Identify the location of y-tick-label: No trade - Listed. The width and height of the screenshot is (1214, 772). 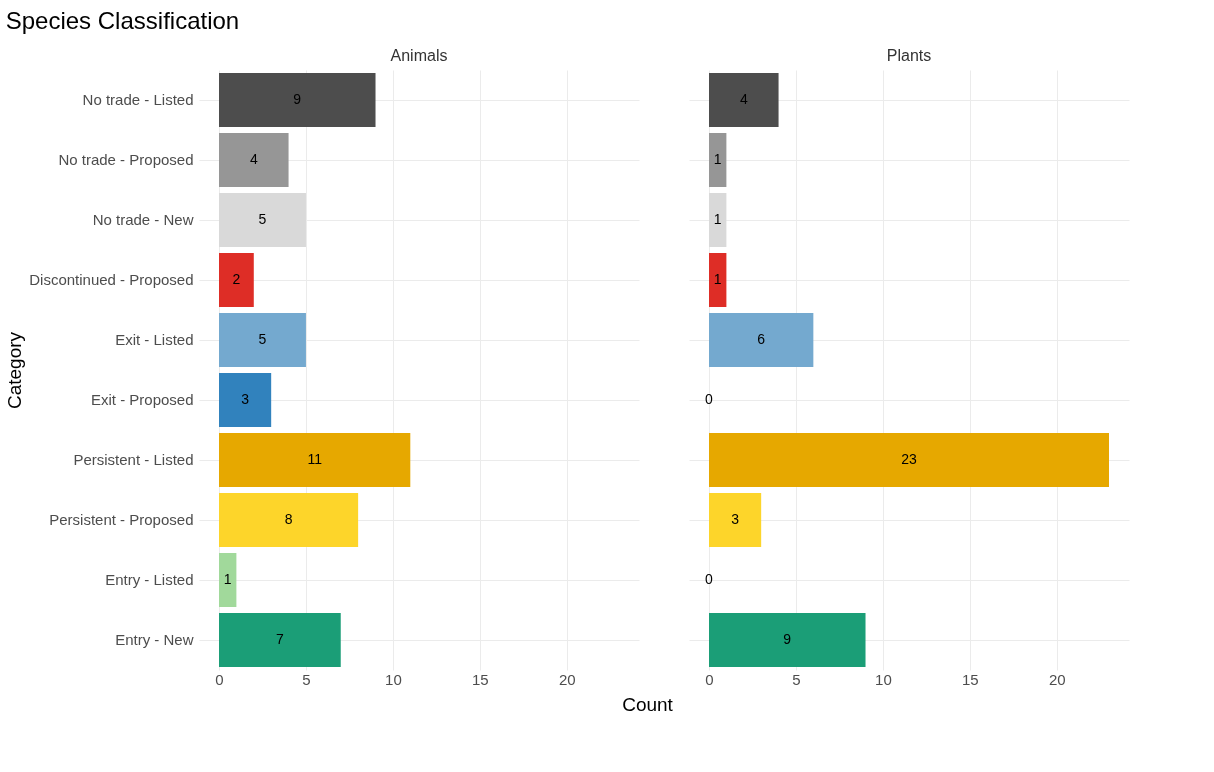
(138, 99).